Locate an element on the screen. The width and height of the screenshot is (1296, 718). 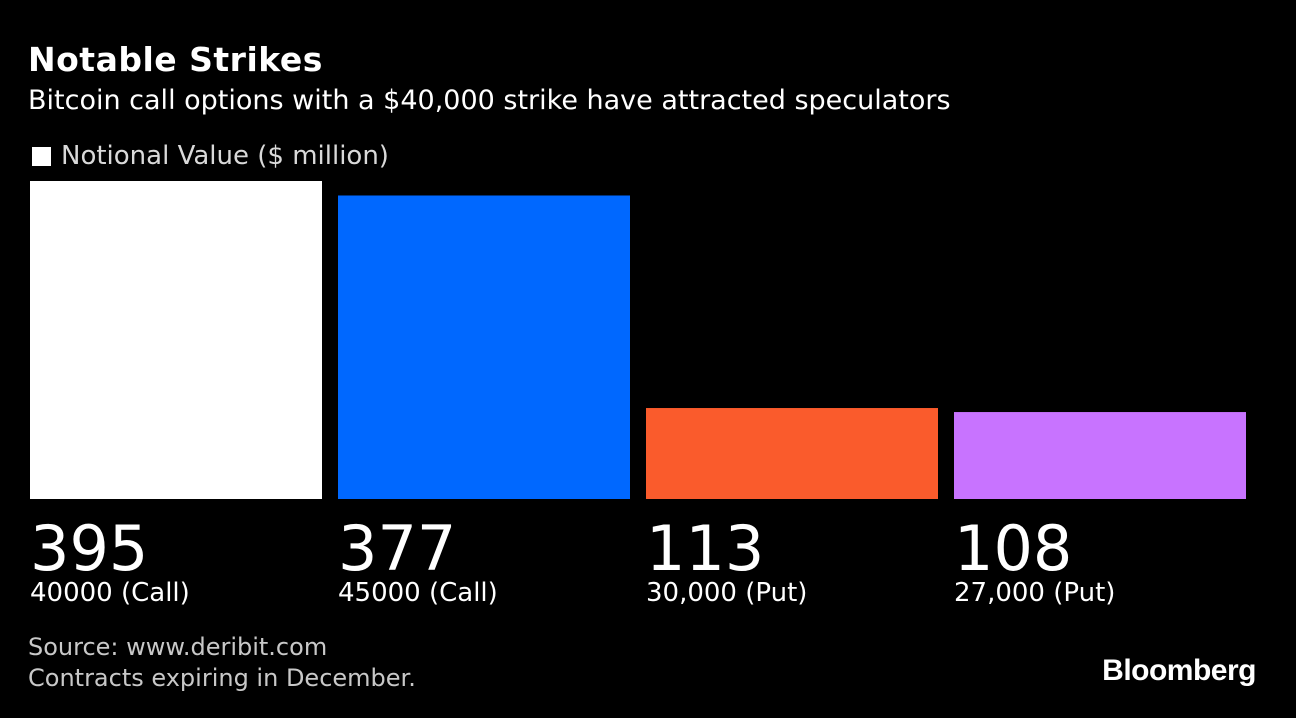
bar-category-label-3: 27,000 (Put) is located at coordinates (1034, 593).